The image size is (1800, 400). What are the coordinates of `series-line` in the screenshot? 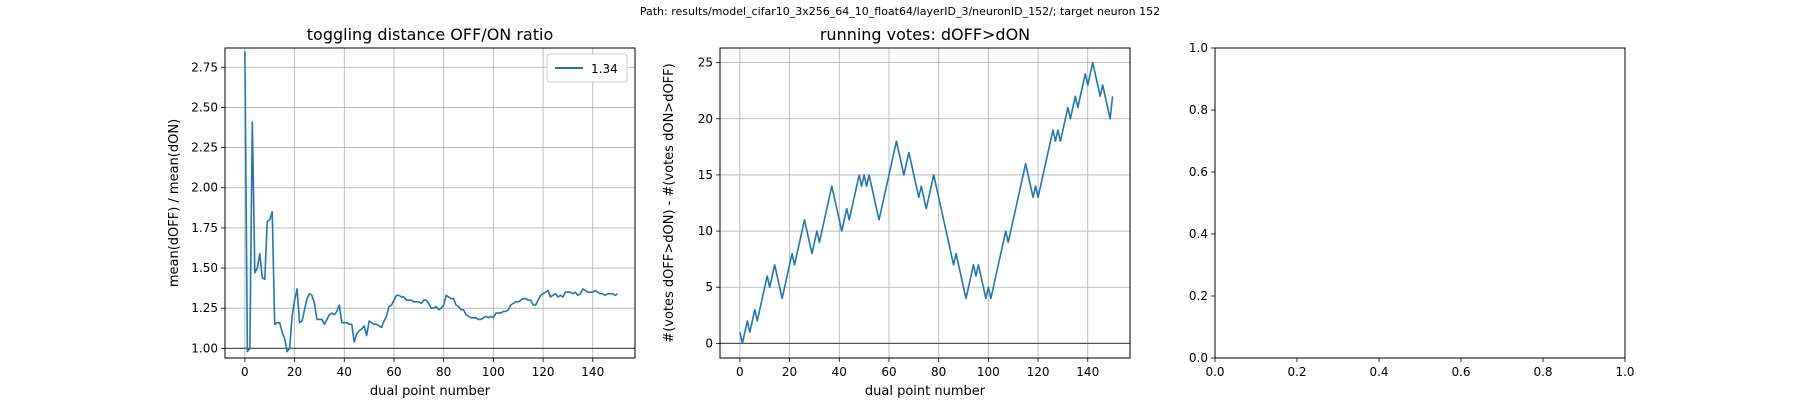 It's located at (926, 203).